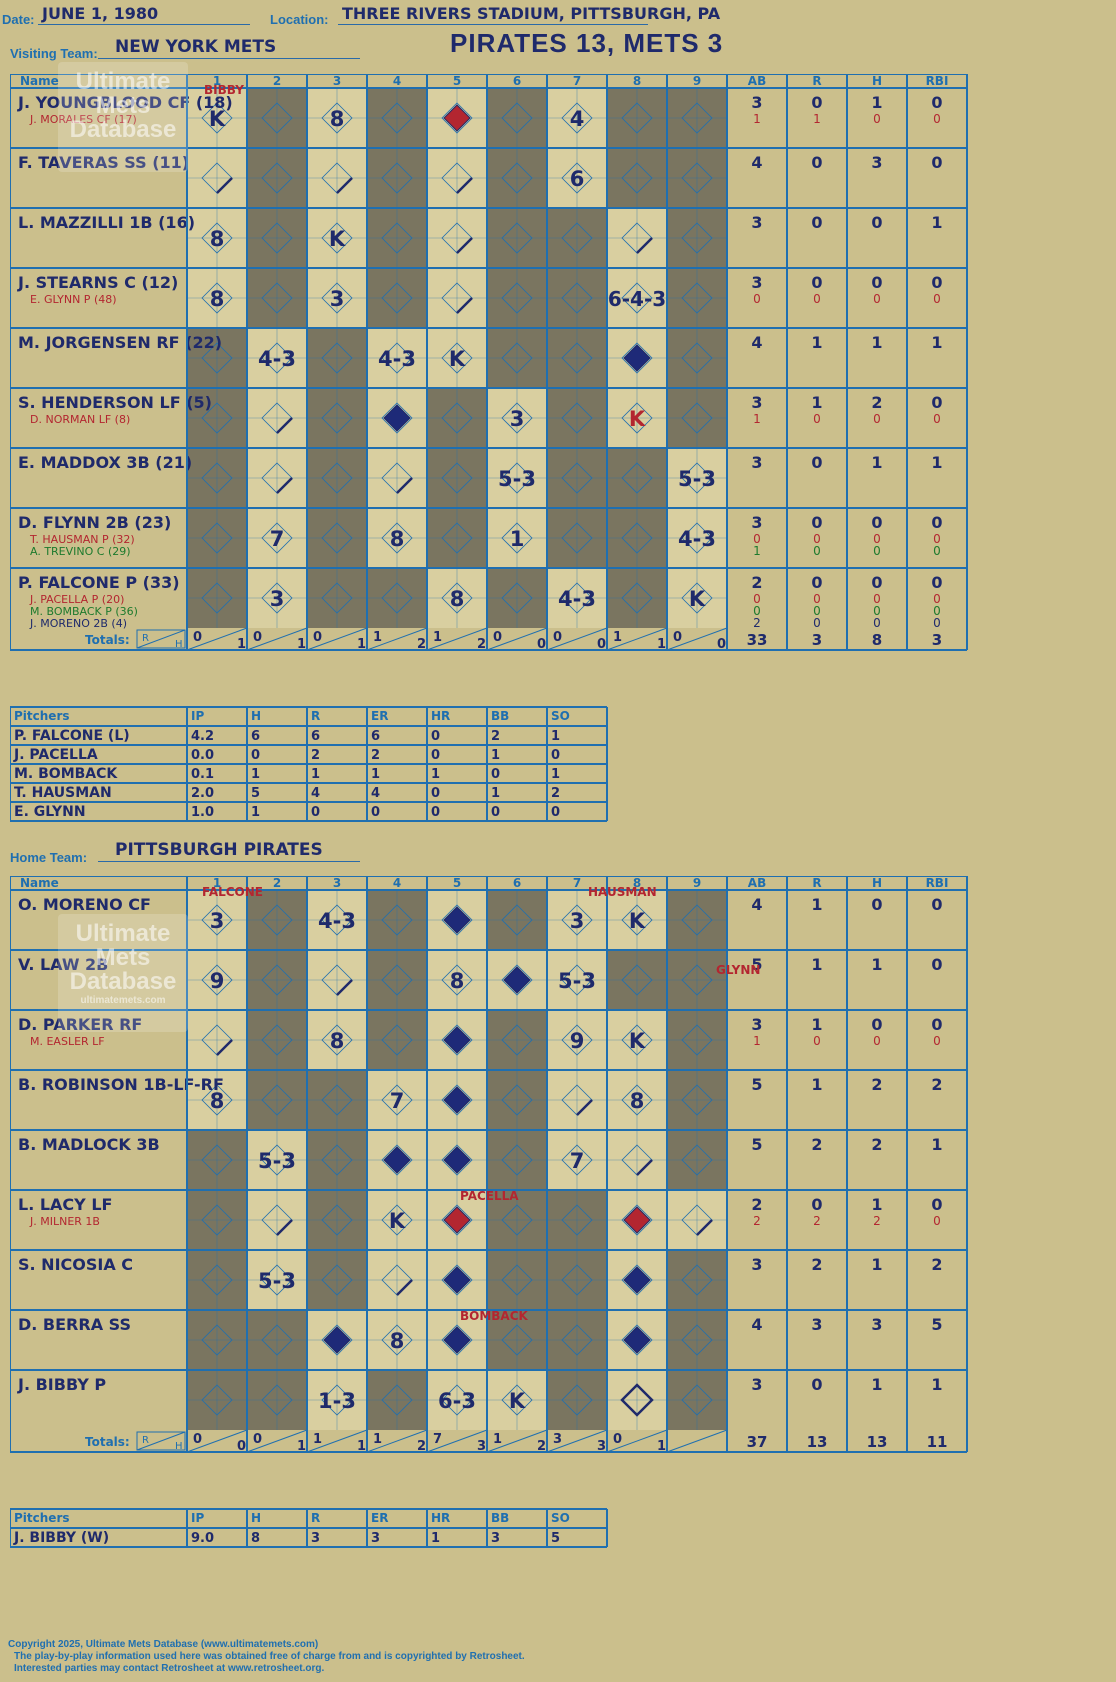 The image size is (1116, 1682). What do you see at coordinates (421, 1446) in the screenshot?
I see `inning-hits: 2` at bounding box center [421, 1446].